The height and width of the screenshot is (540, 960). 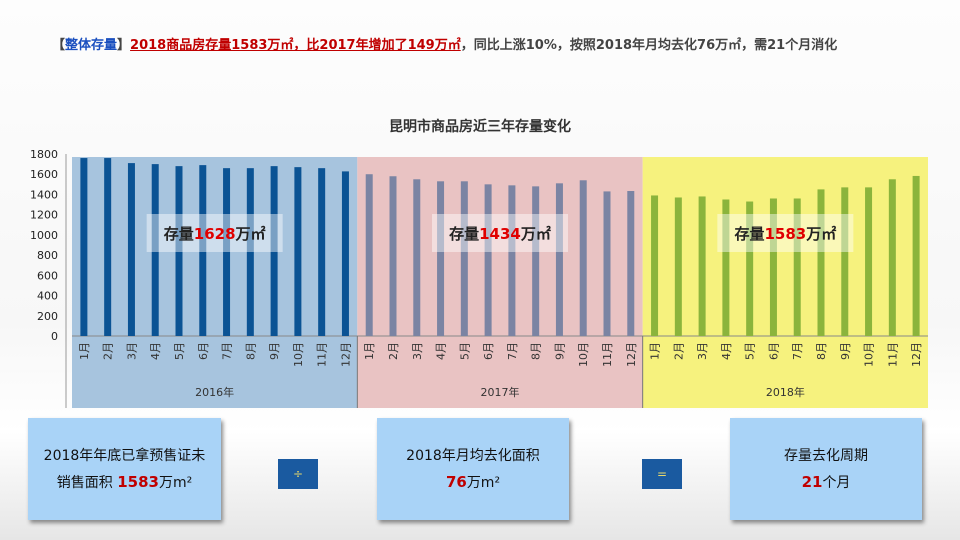 What do you see at coordinates (785, 392) in the screenshot?
I see `year-label: 2018年` at bounding box center [785, 392].